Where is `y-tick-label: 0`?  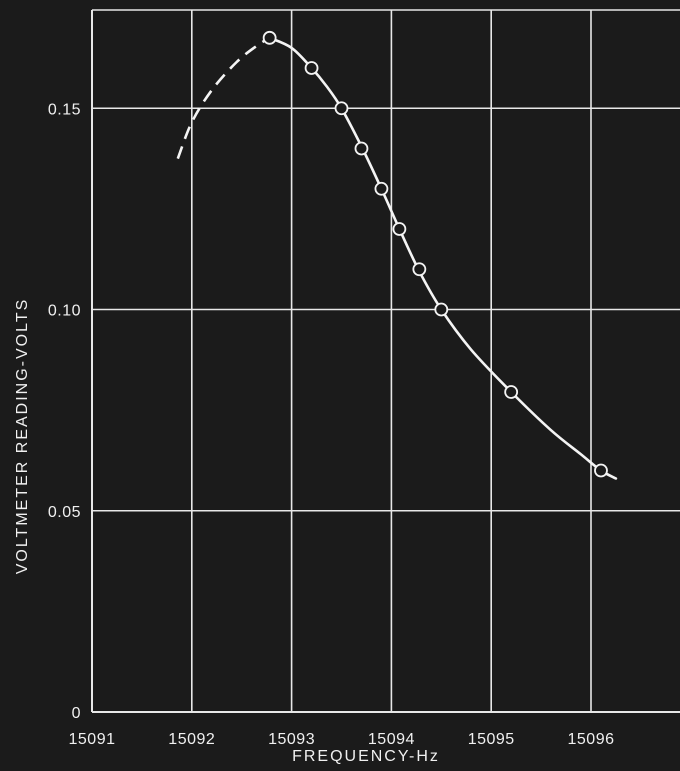 y-tick-label: 0 is located at coordinates (76, 713).